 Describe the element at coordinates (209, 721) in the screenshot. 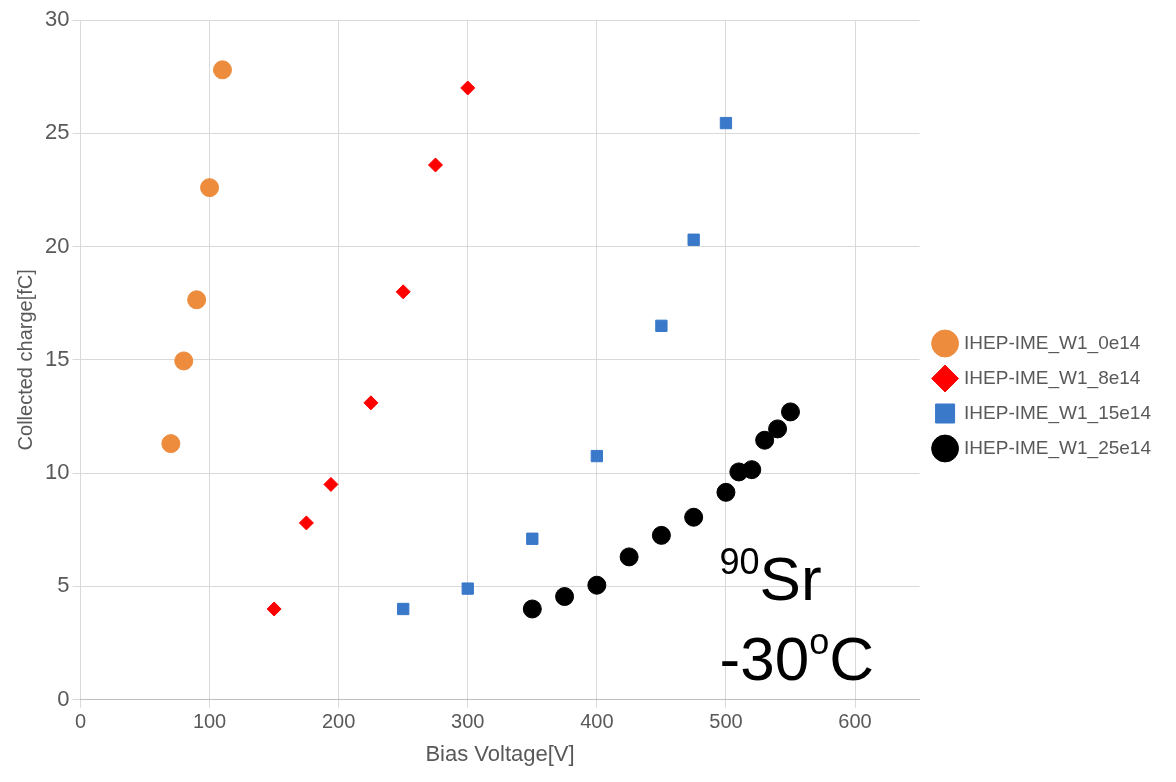

I see `x-tick-label: 100` at that location.